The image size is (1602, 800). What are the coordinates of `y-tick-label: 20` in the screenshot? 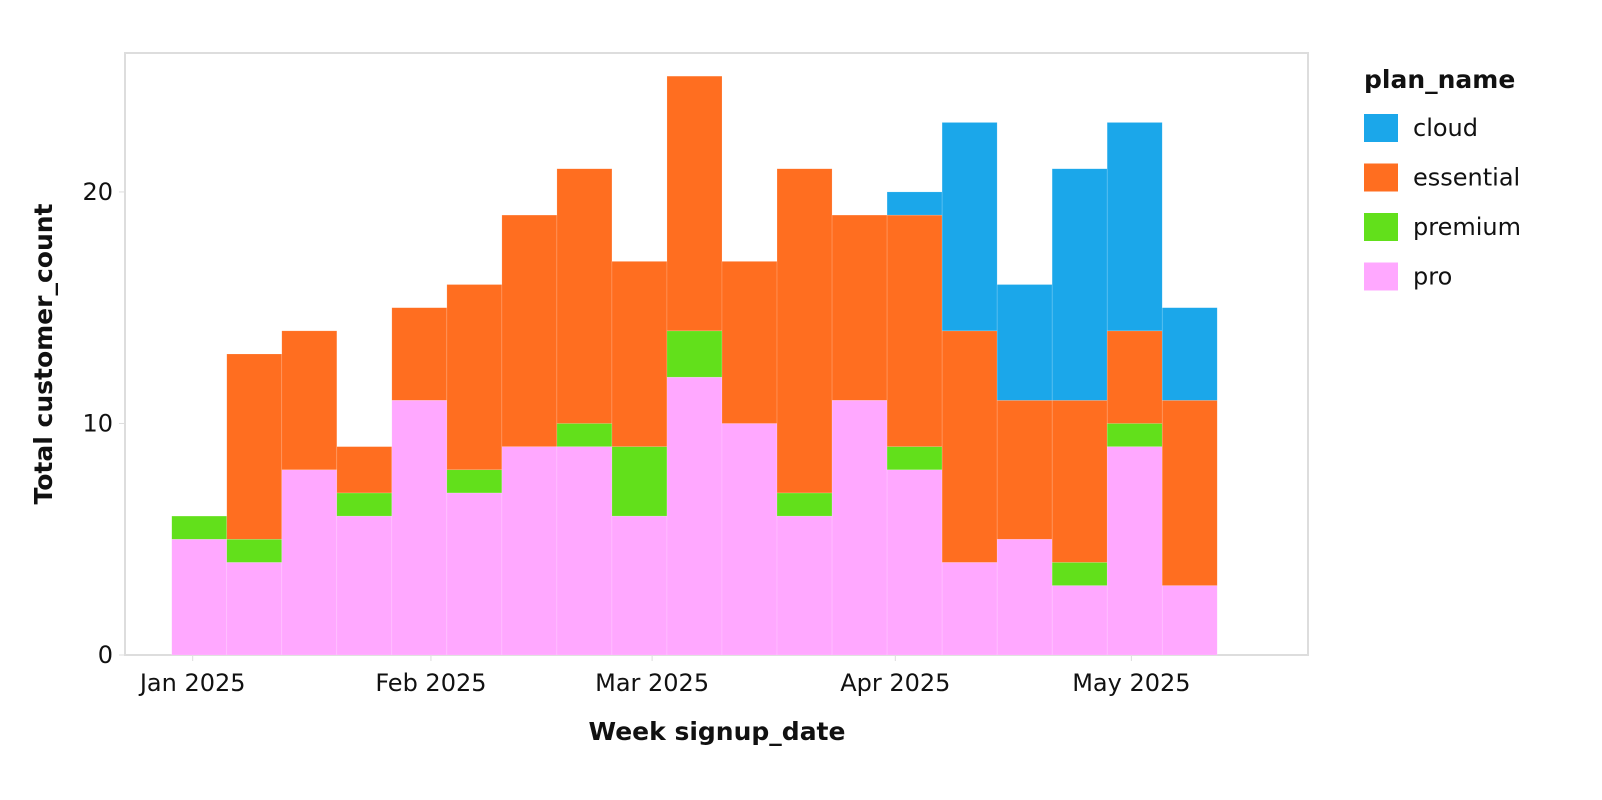 It's located at (97, 192).